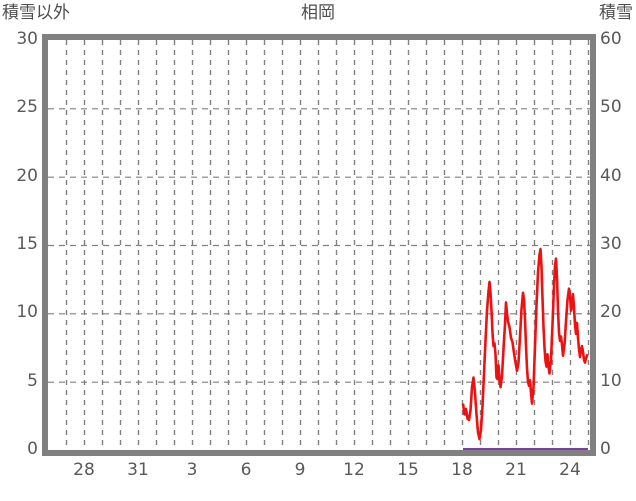 This screenshot has height=501, width=636. I want to click on x-tick-2: 3, so click(192, 470).